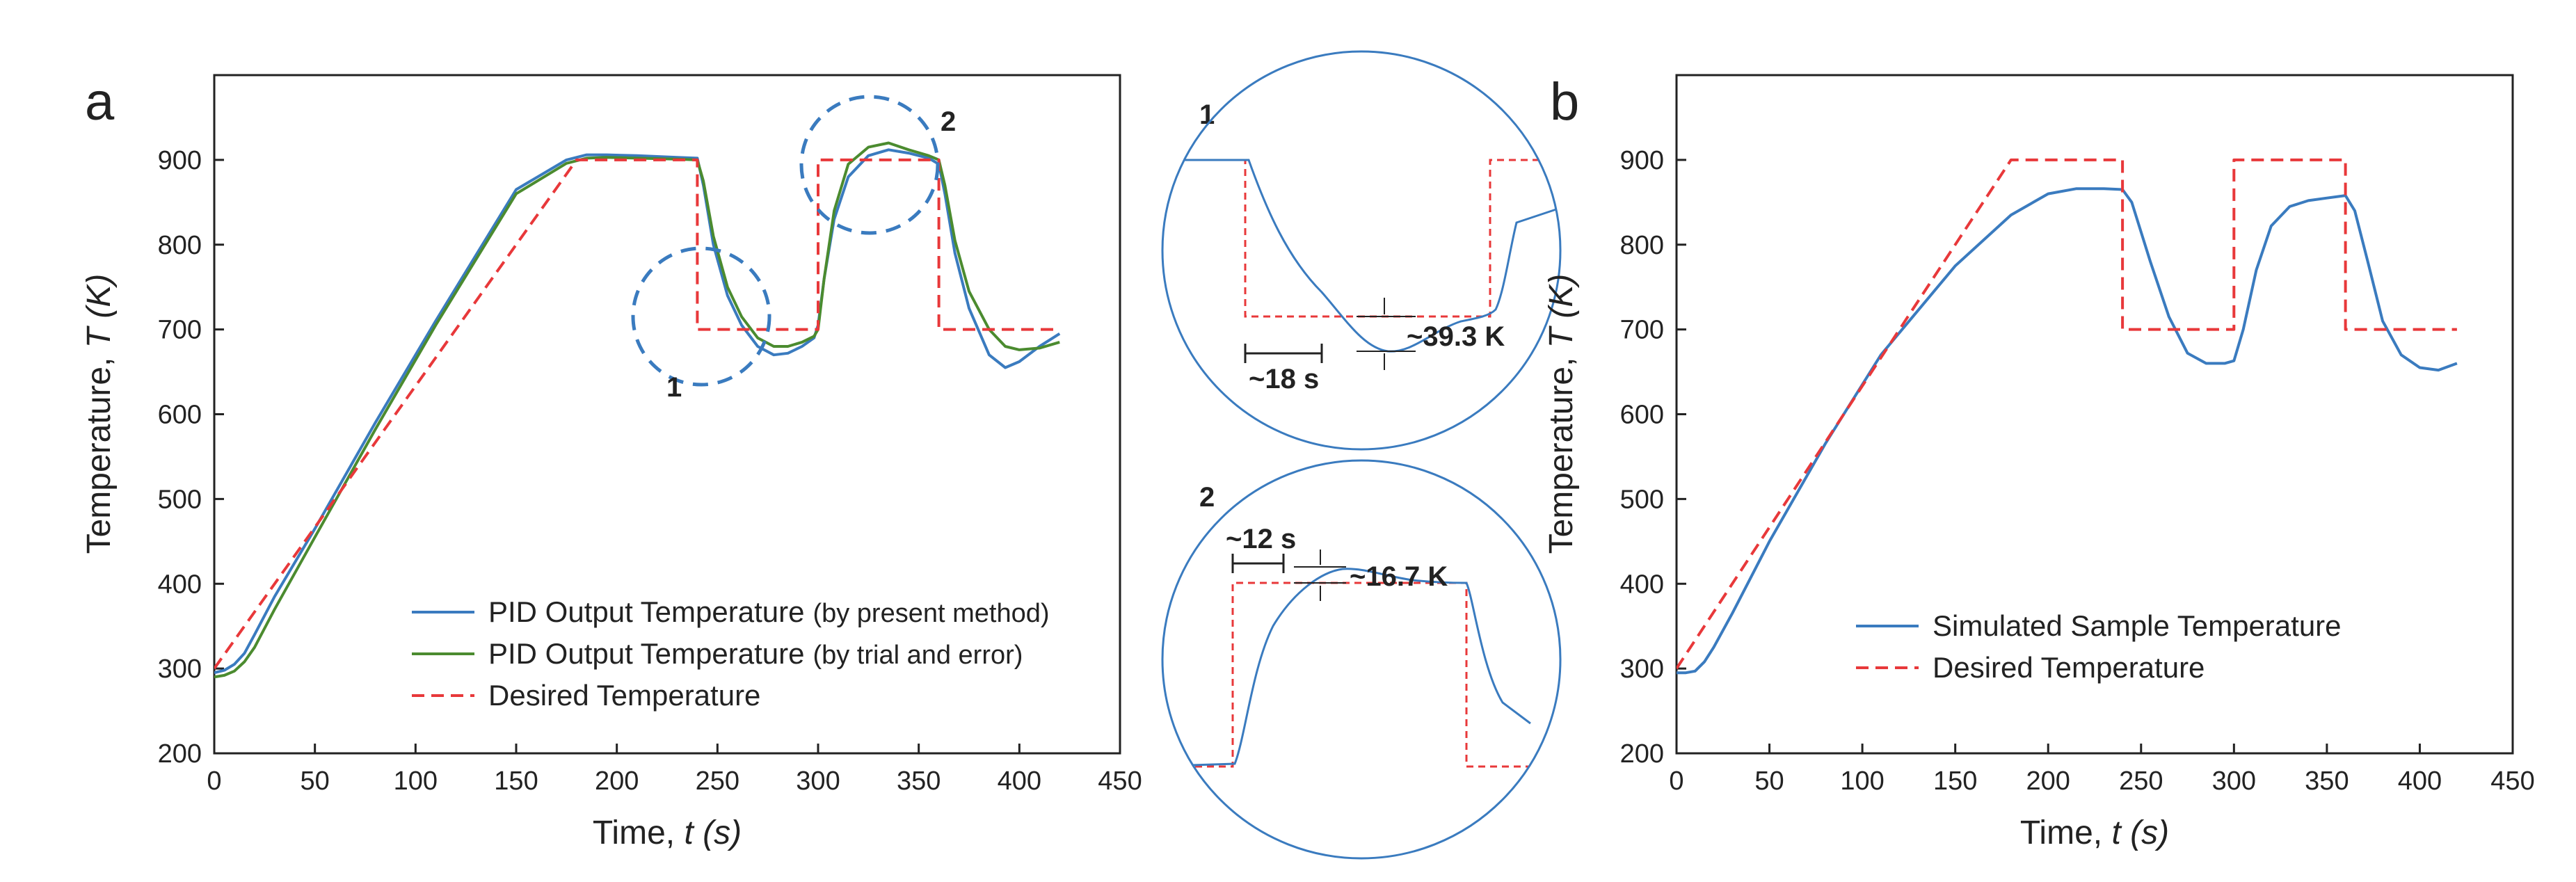 The height and width of the screenshot is (882, 2576). I want to click on x-axis-label-b: Time,, so click(2066, 833).